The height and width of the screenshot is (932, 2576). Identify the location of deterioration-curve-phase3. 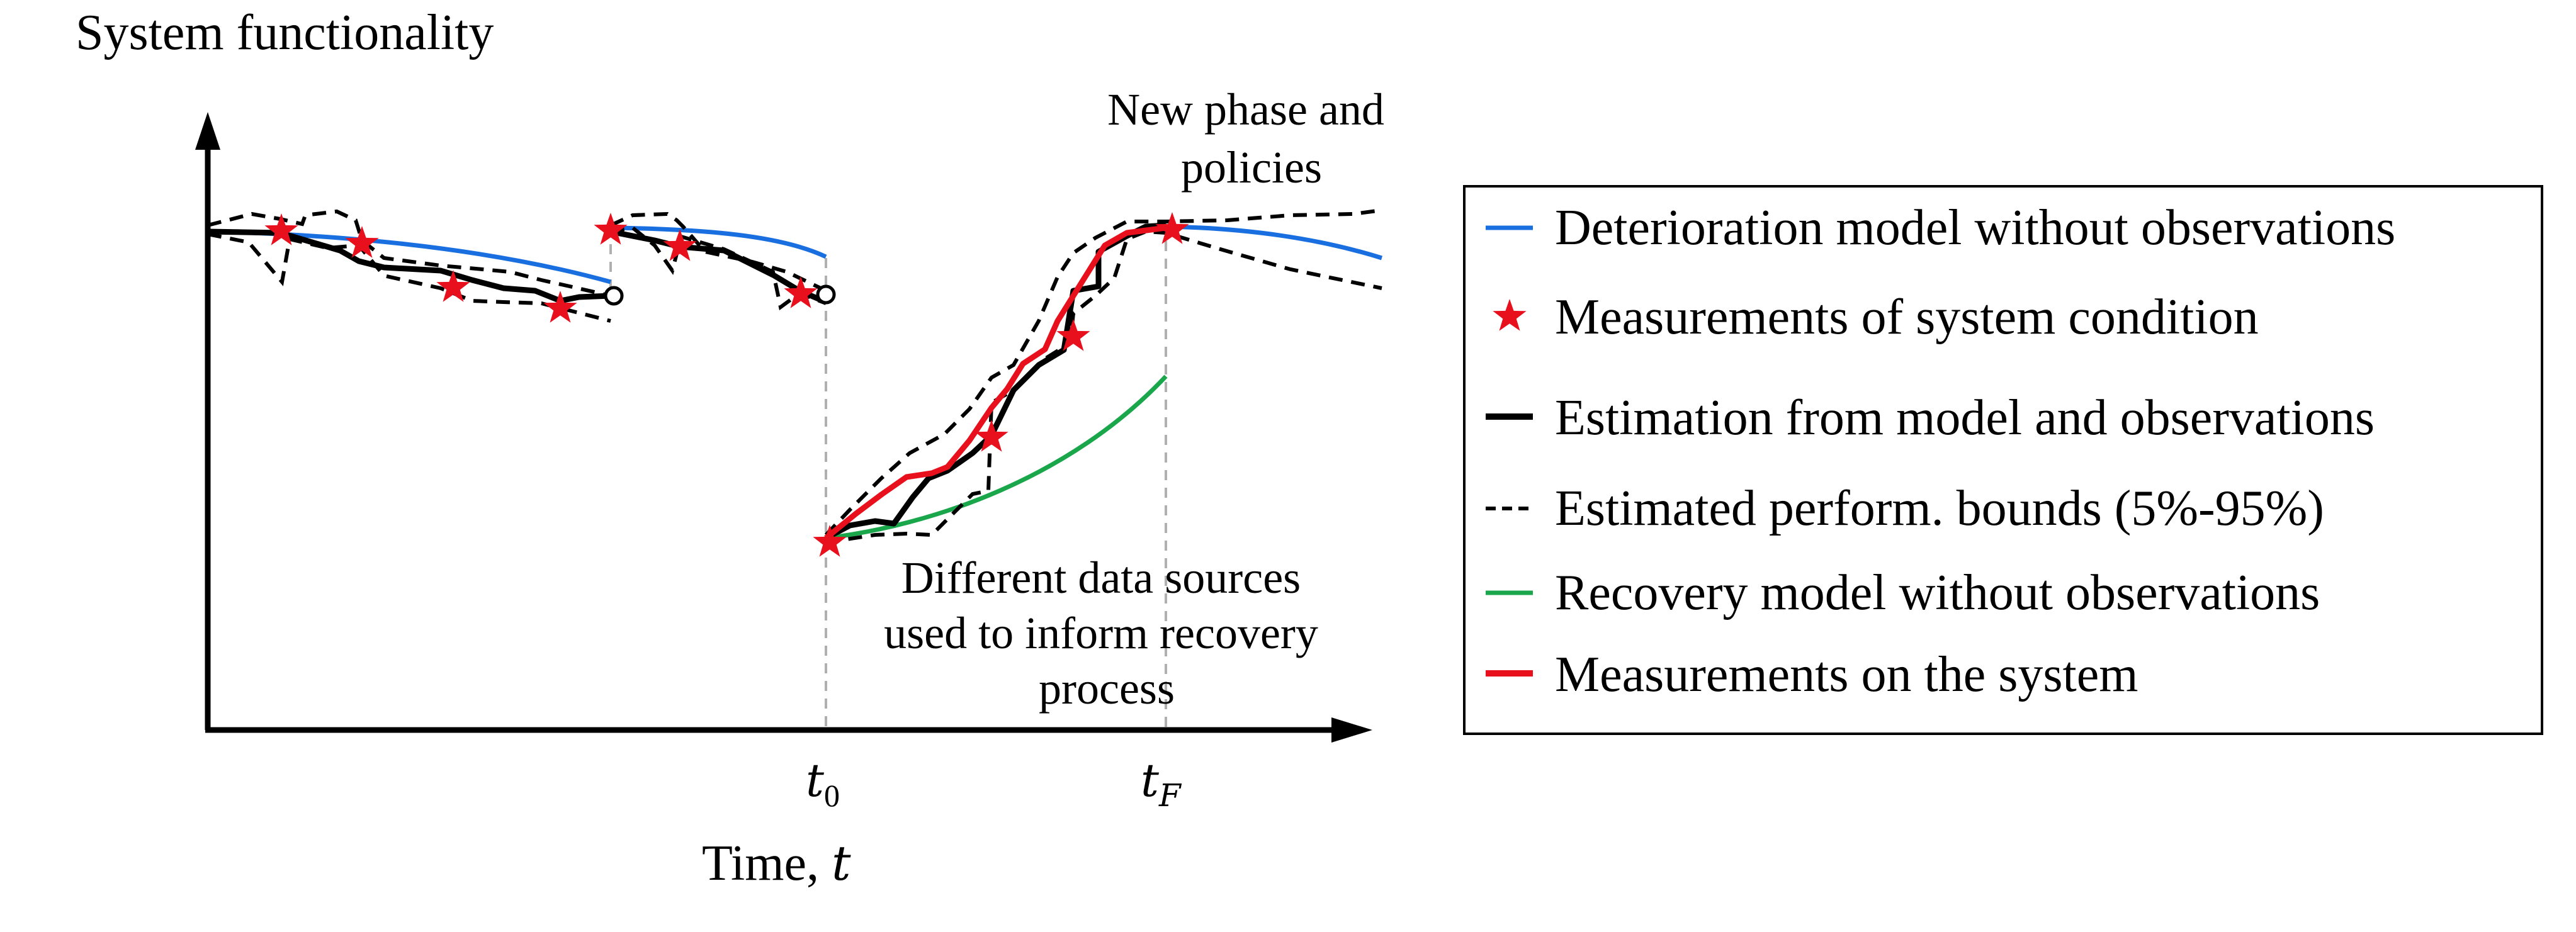
(1274, 242).